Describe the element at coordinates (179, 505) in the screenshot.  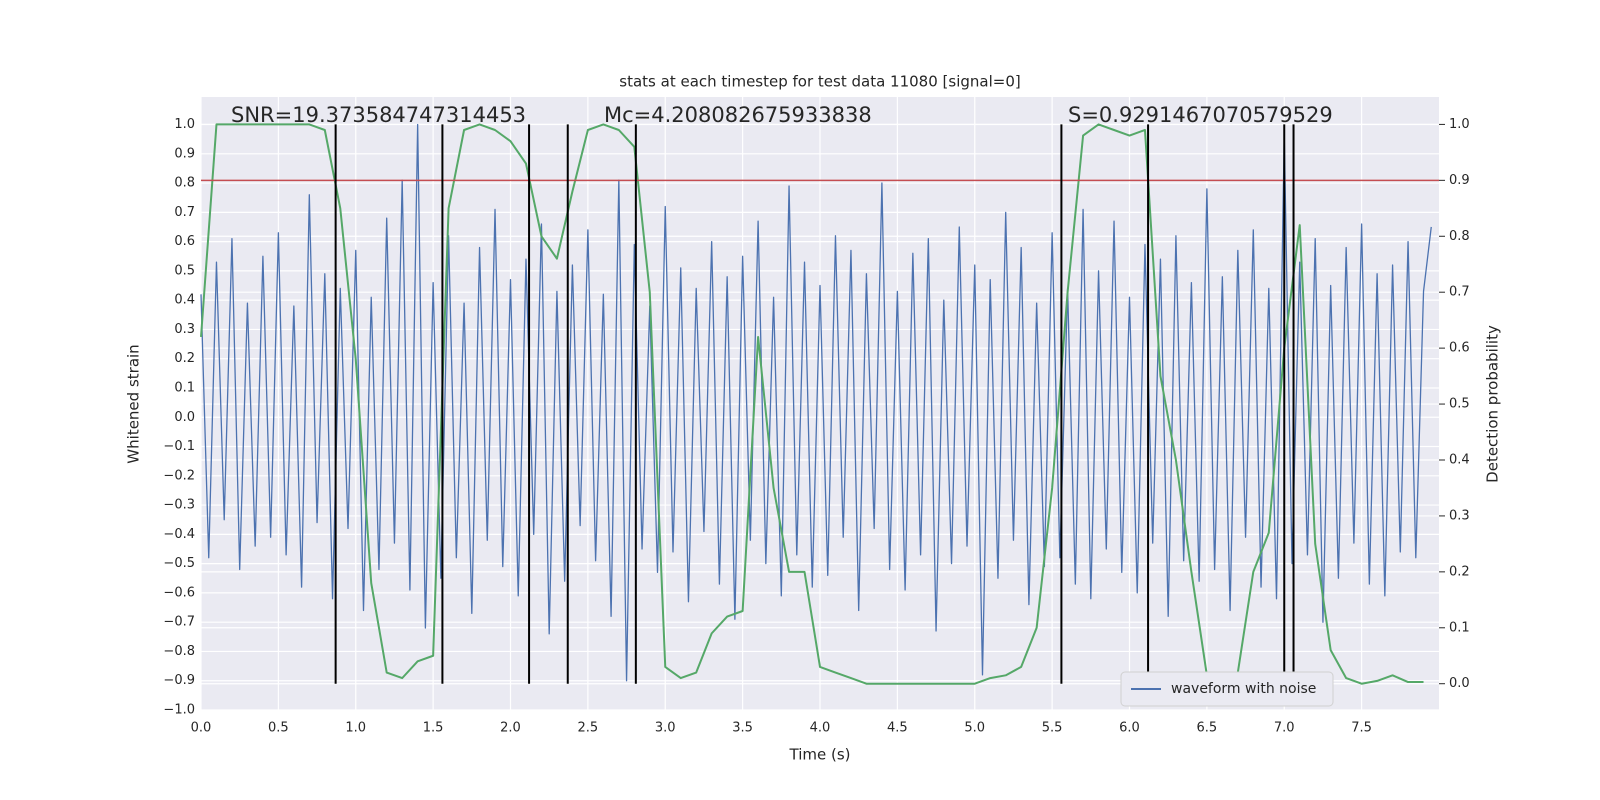
I see `y-tick-label: −0.3` at that location.